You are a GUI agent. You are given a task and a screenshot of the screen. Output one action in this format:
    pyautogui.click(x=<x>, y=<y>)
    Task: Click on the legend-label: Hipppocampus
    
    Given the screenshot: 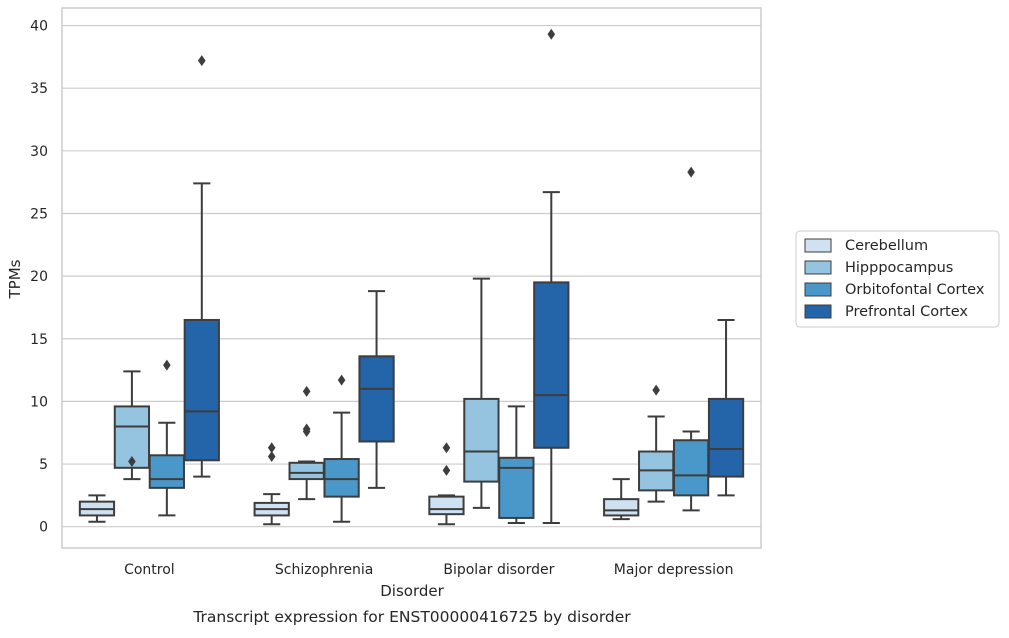 What is the action you would take?
    pyautogui.click(x=899, y=268)
    